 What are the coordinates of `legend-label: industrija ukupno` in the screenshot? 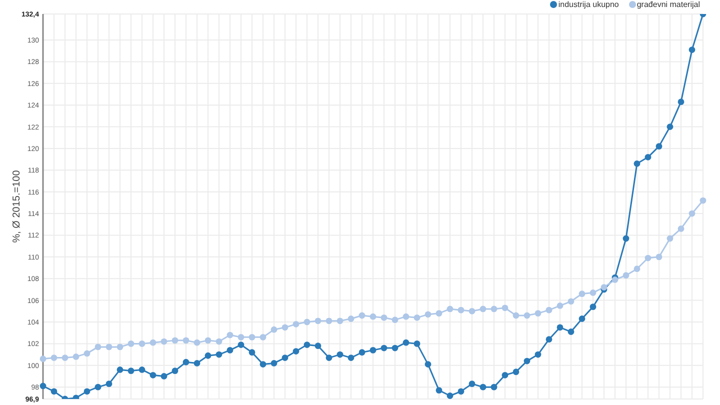 It's located at (588, 4).